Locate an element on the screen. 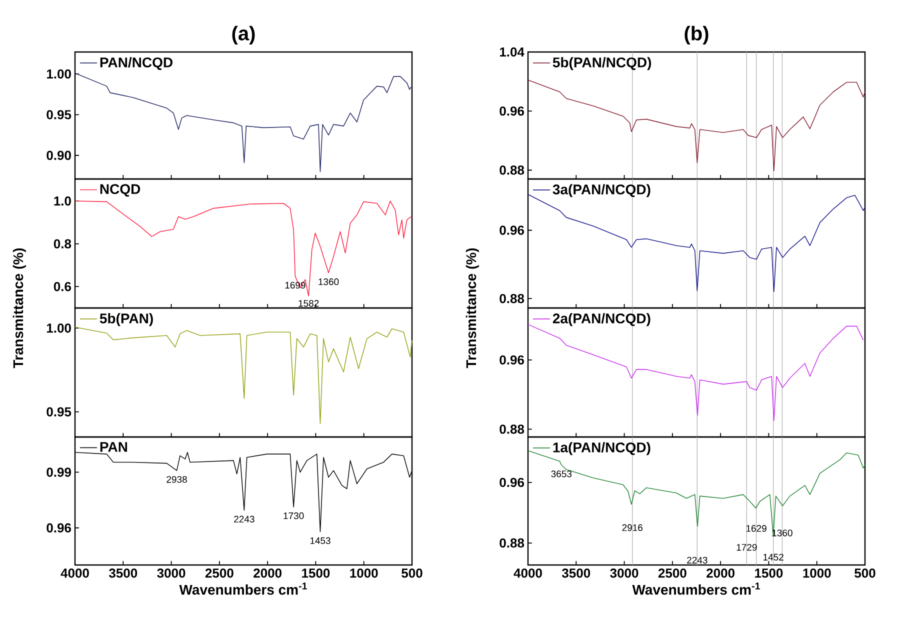 The height and width of the screenshot is (621, 908). chart-title: (b) is located at coordinates (696, 35).